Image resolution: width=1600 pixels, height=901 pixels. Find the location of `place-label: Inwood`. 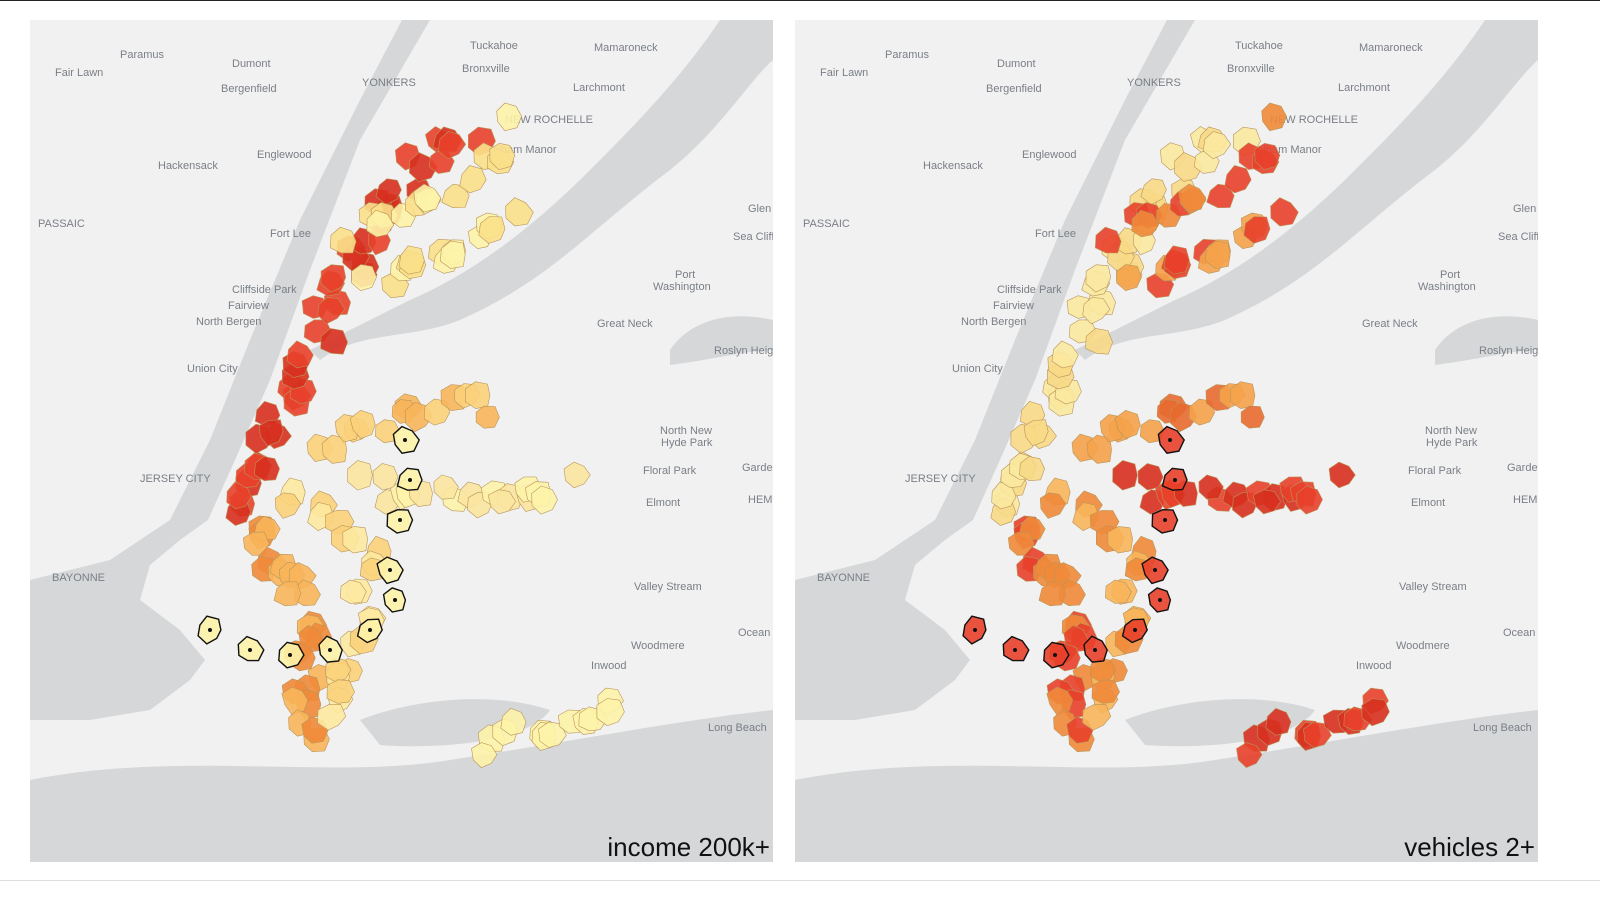

place-label: Inwood is located at coordinates (608, 666).